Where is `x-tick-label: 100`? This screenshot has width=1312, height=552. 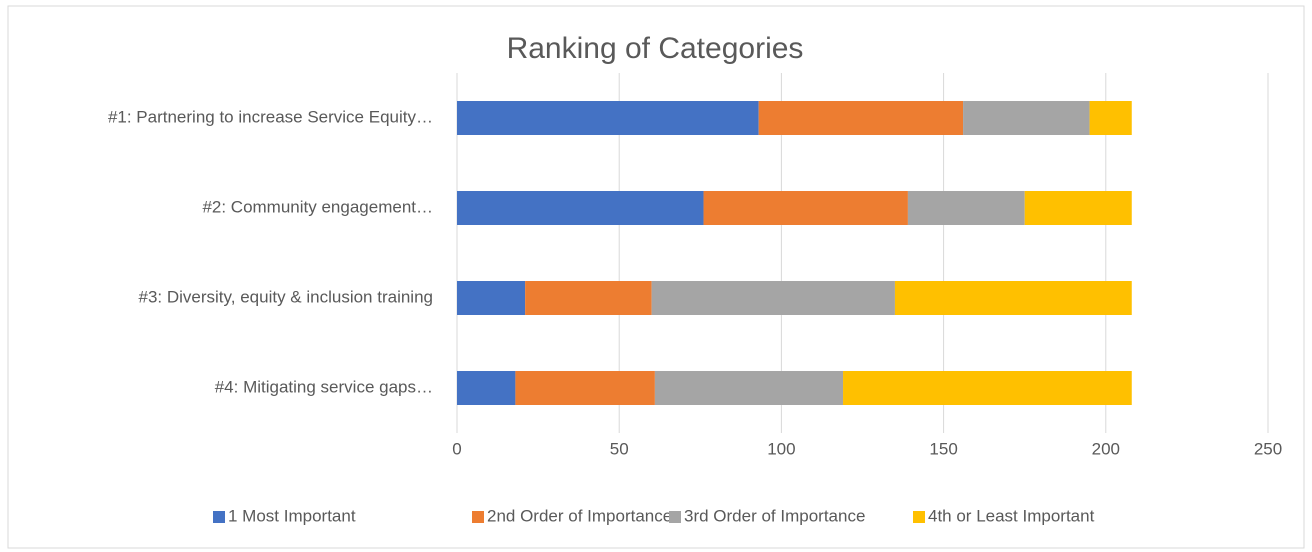
x-tick-label: 100 is located at coordinates (781, 448).